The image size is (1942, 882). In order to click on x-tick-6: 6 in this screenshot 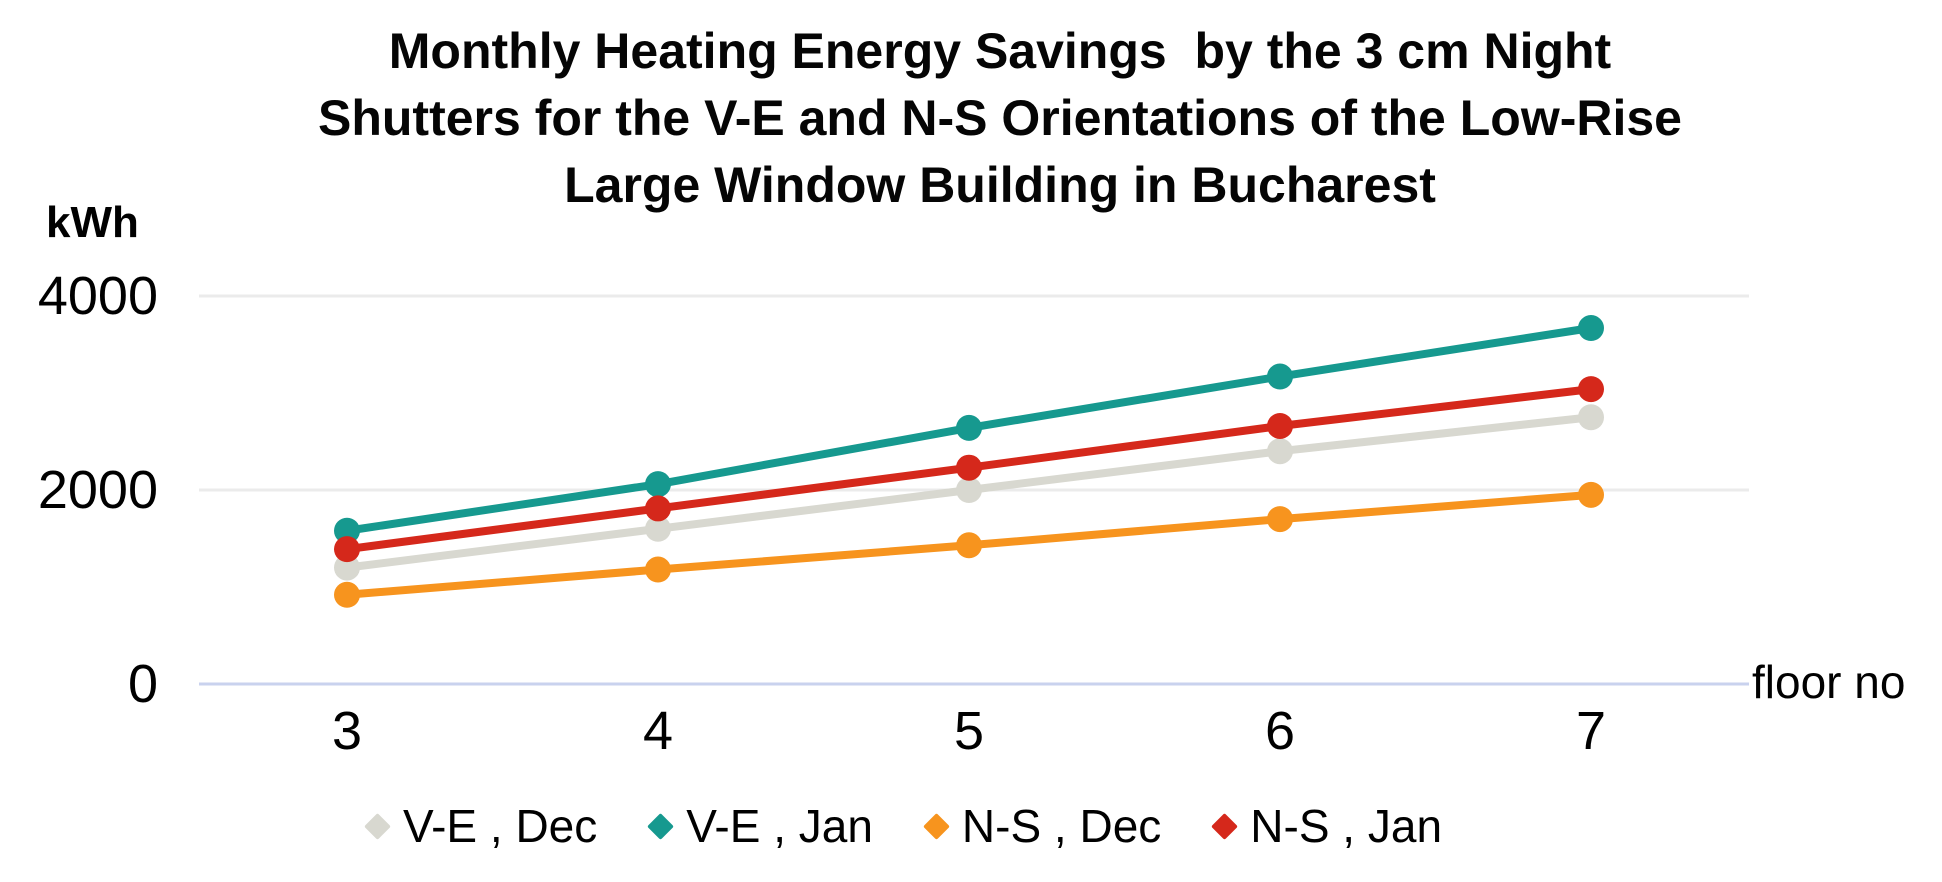, I will do `click(1280, 731)`.